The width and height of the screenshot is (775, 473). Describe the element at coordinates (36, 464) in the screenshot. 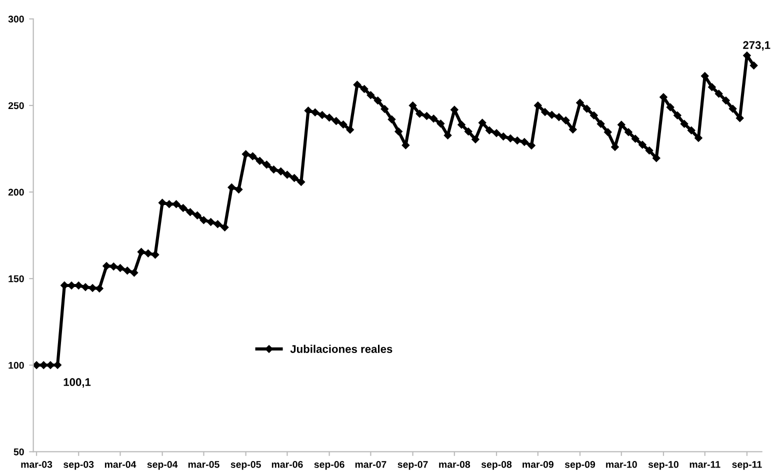

I see `x-tick-label: mar-03` at that location.